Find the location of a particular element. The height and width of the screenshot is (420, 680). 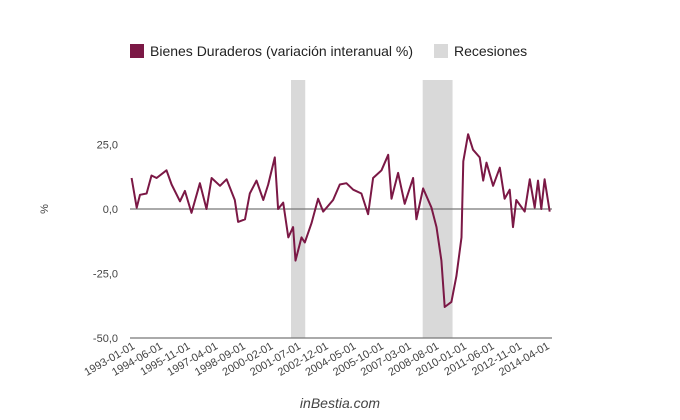

y-tick-label: 0,0 is located at coordinates (110, 210).